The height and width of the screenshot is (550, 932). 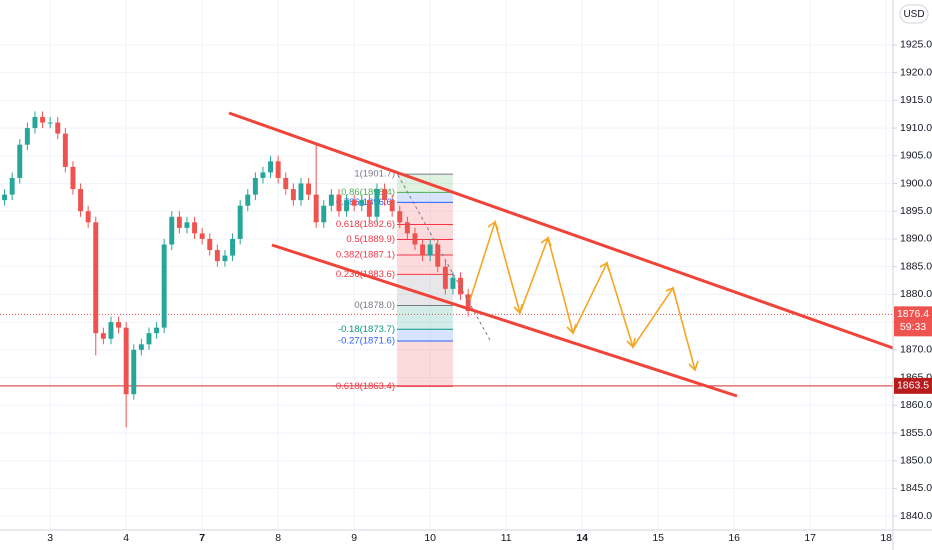 What do you see at coordinates (886, 538) in the screenshot?
I see `x-tick-label: 18` at bounding box center [886, 538].